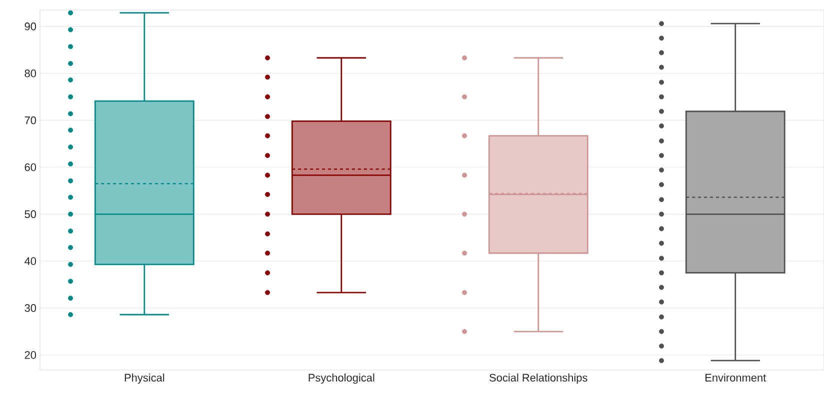 The height and width of the screenshot is (403, 824). Describe the element at coordinates (30, 73) in the screenshot. I see `y-tick-label: 80` at that location.